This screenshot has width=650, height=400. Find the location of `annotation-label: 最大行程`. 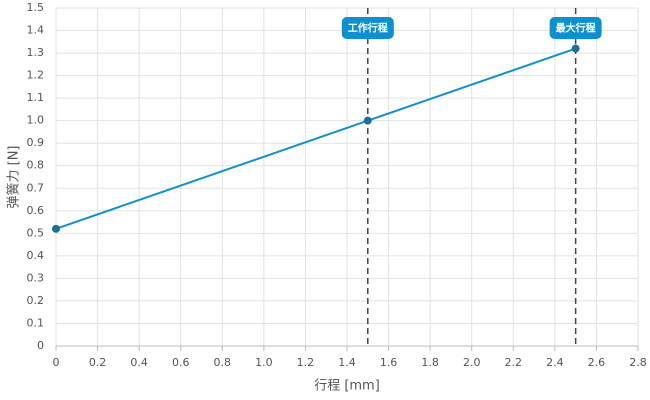

annotation-label: 最大行程 is located at coordinates (576, 28).